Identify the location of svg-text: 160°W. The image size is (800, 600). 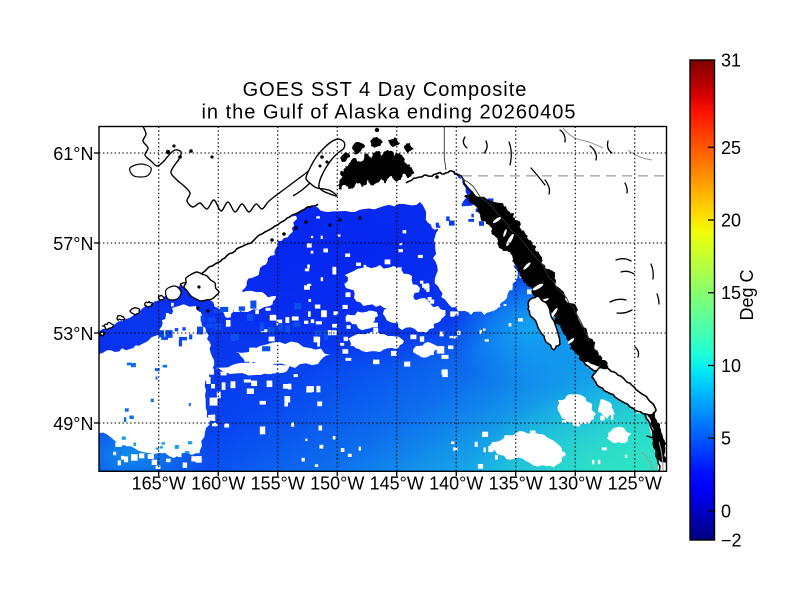
(218, 484).